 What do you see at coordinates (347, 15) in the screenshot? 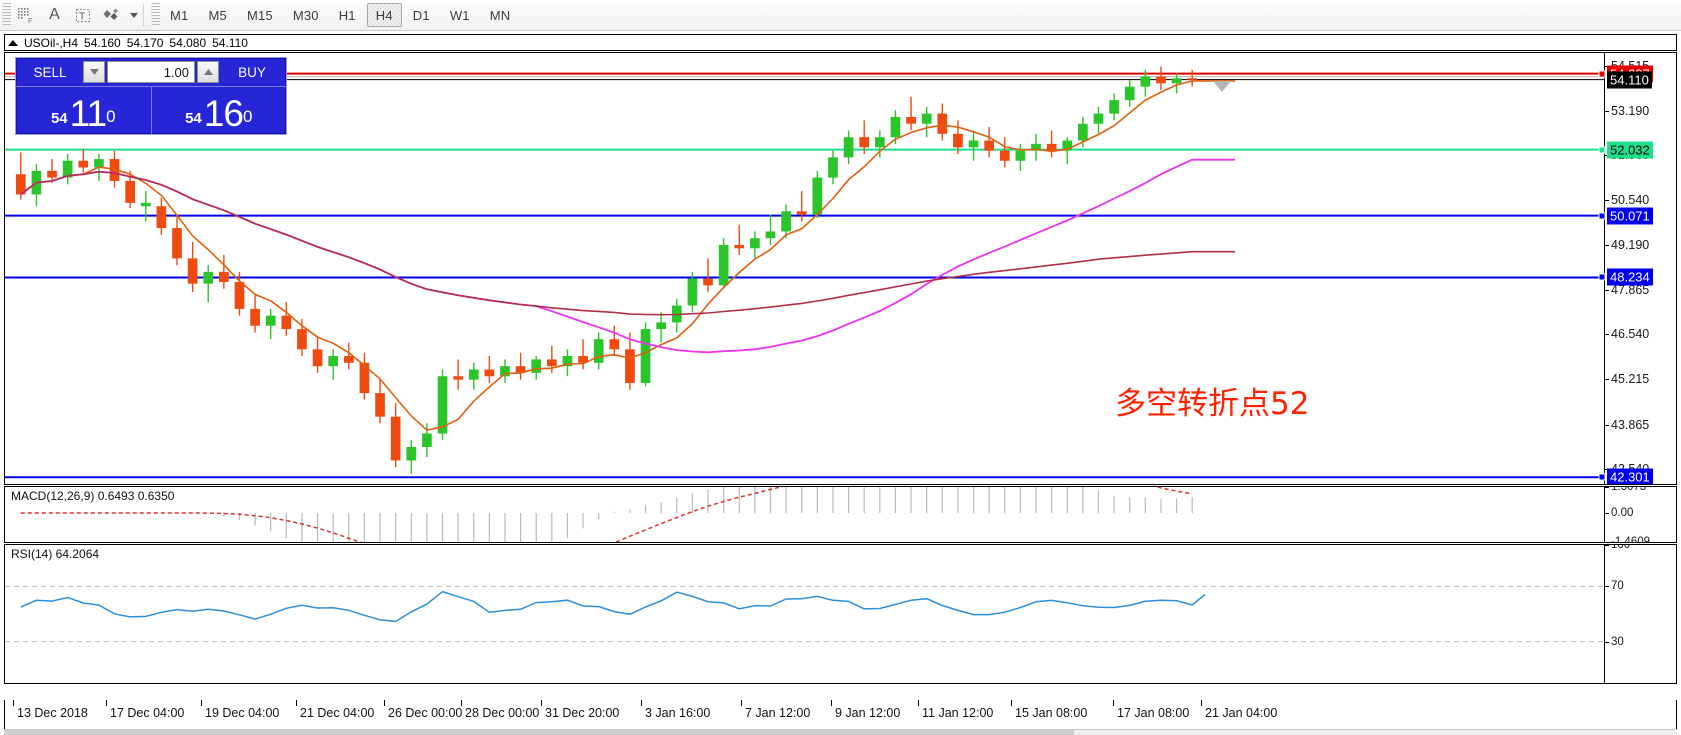
I see `timeframe-h1: H1` at bounding box center [347, 15].